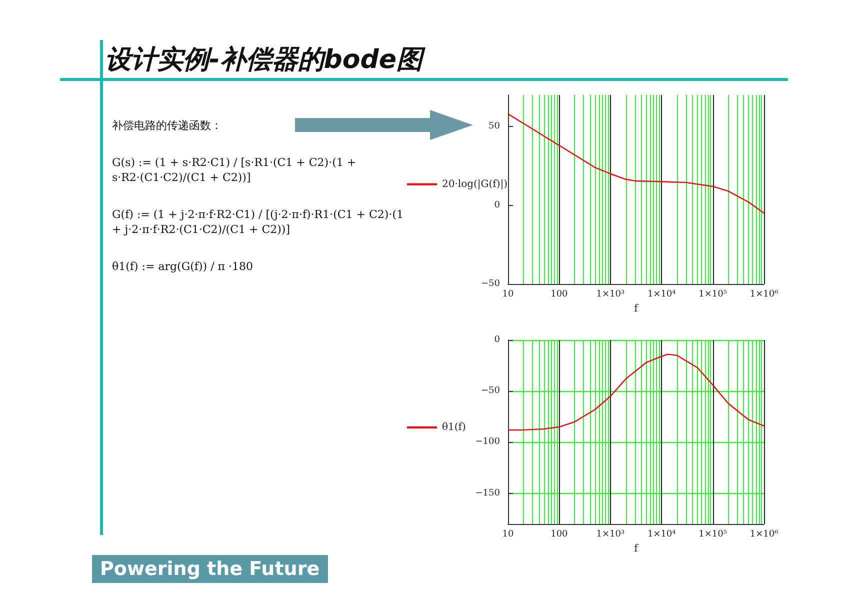  I want to click on text: G(f) := (1 + j·2·π·f·R2·C1) / [(j·2·π·f)·R1·(C1 + C2)·(1 + j·2·π·f·R2·(C1·C2)/(C1 + C2))], so click(258, 222).